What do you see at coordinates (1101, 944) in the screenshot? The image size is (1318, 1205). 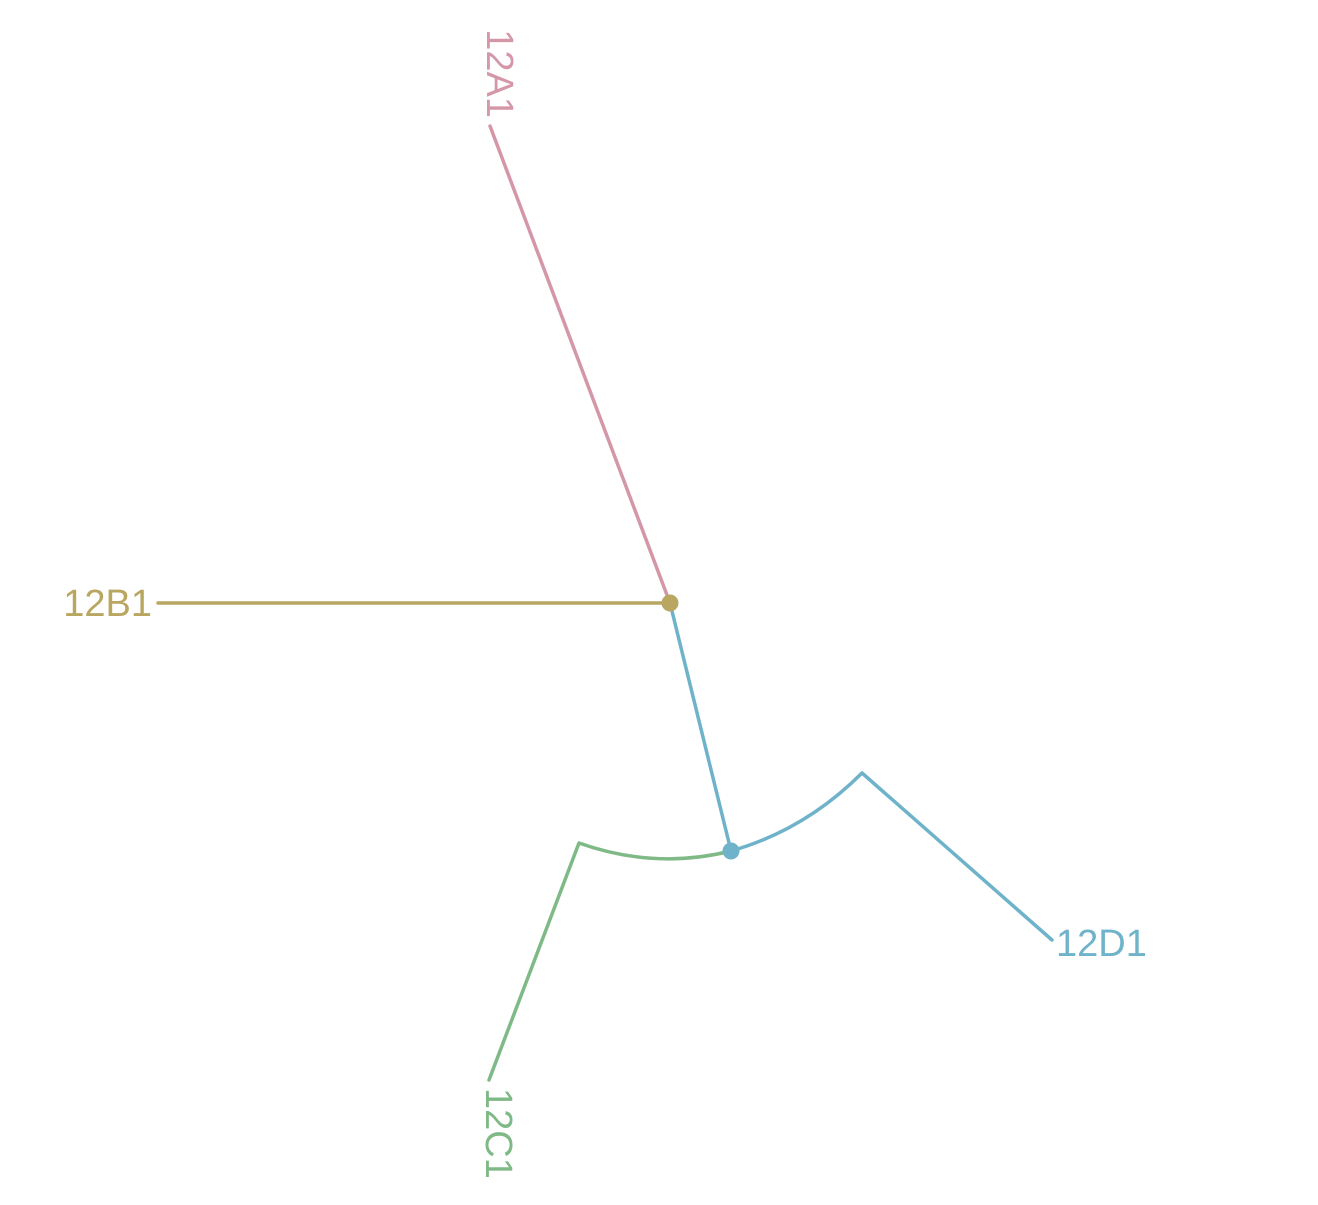 I see `tip-label-12d1: 12D1` at bounding box center [1101, 944].